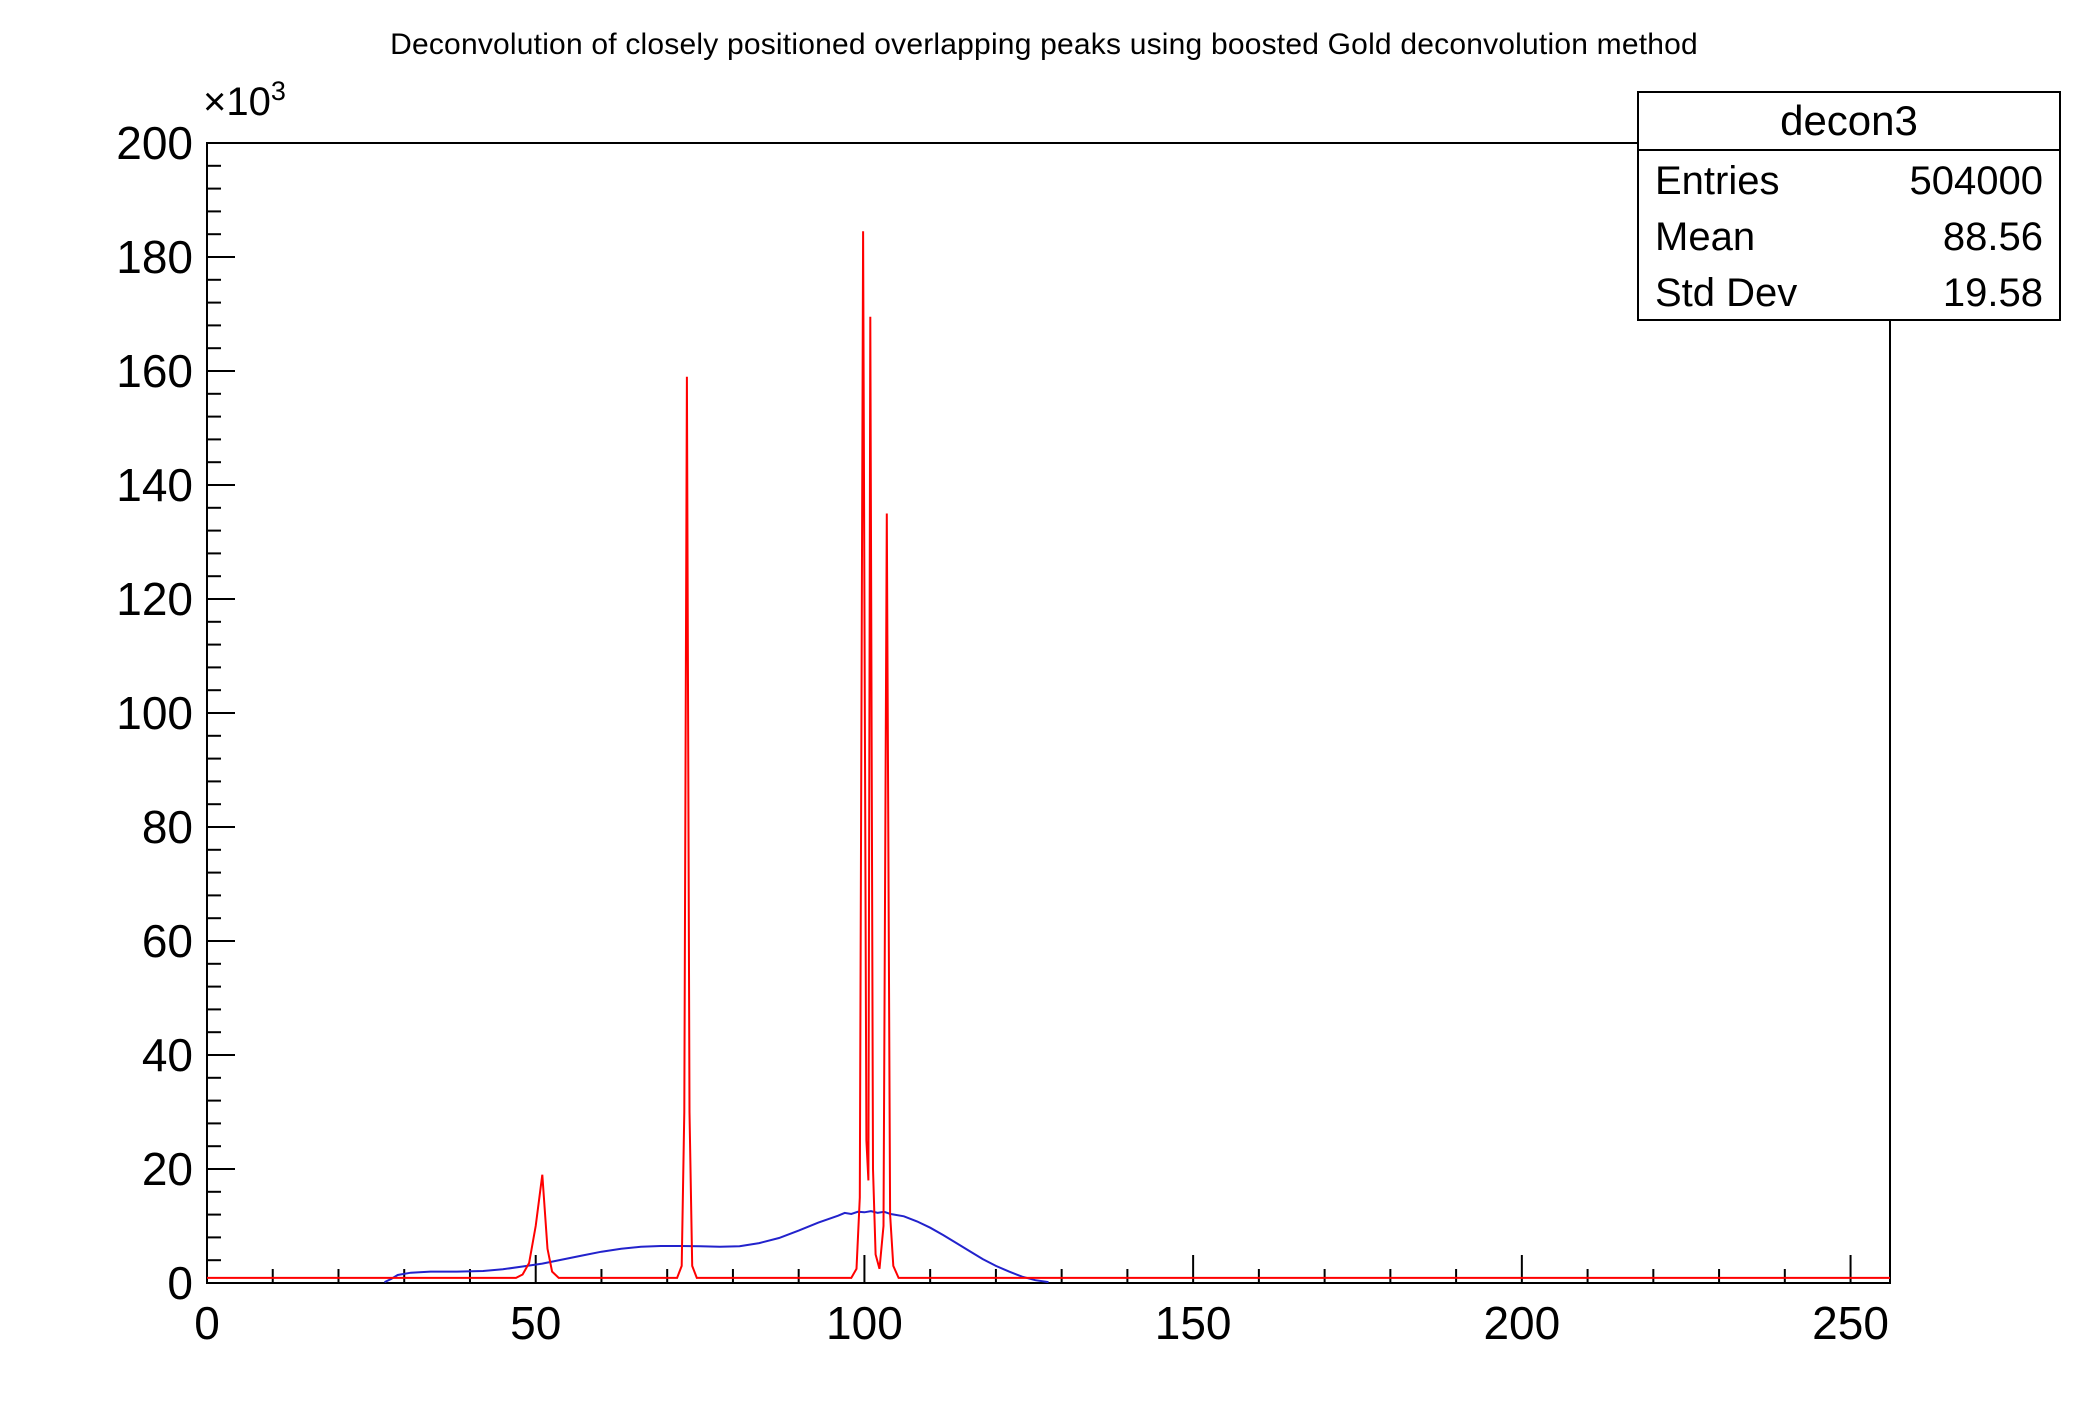  What do you see at coordinates (167, 827) in the screenshot?
I see `svg-text: 80` at bounding box center [167, 827].